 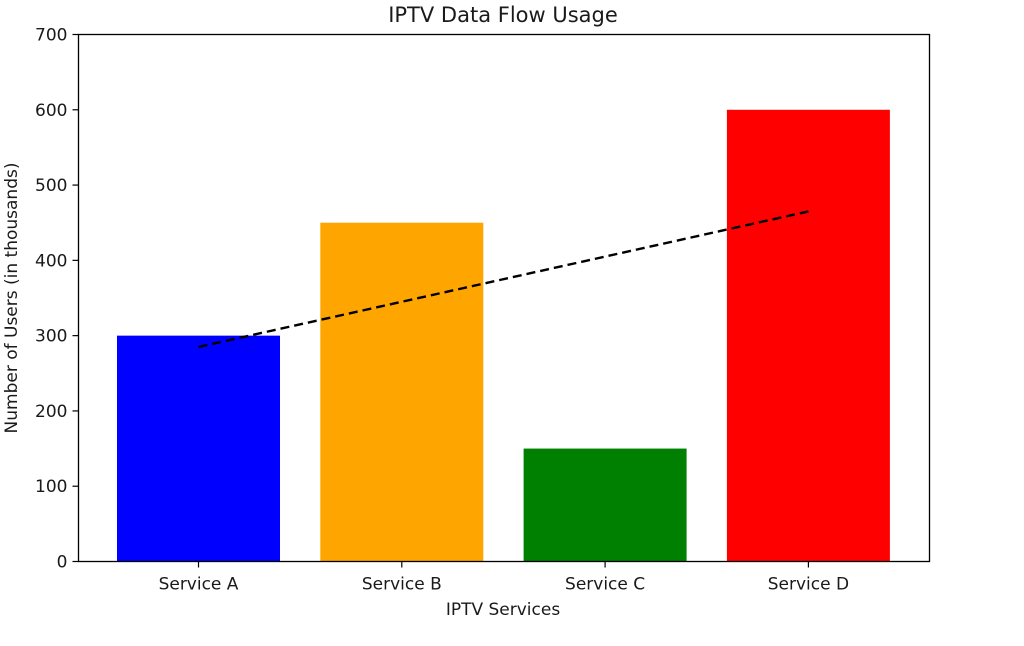 I want to click on bar-service-d, so click(x=808, y=335).